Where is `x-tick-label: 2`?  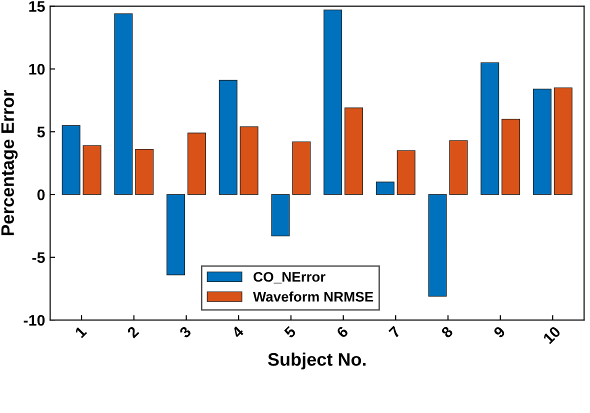
x-tick-label: 2 is located at coordinates (133, 332).